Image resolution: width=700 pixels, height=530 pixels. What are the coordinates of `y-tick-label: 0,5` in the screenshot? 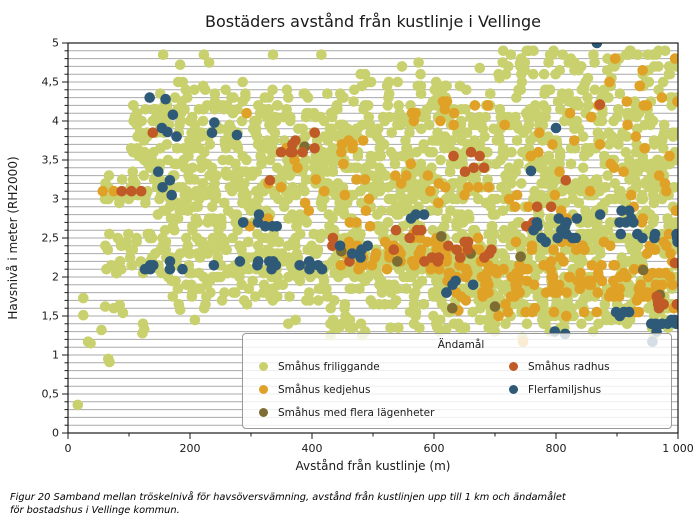 It's located at (51, 394).